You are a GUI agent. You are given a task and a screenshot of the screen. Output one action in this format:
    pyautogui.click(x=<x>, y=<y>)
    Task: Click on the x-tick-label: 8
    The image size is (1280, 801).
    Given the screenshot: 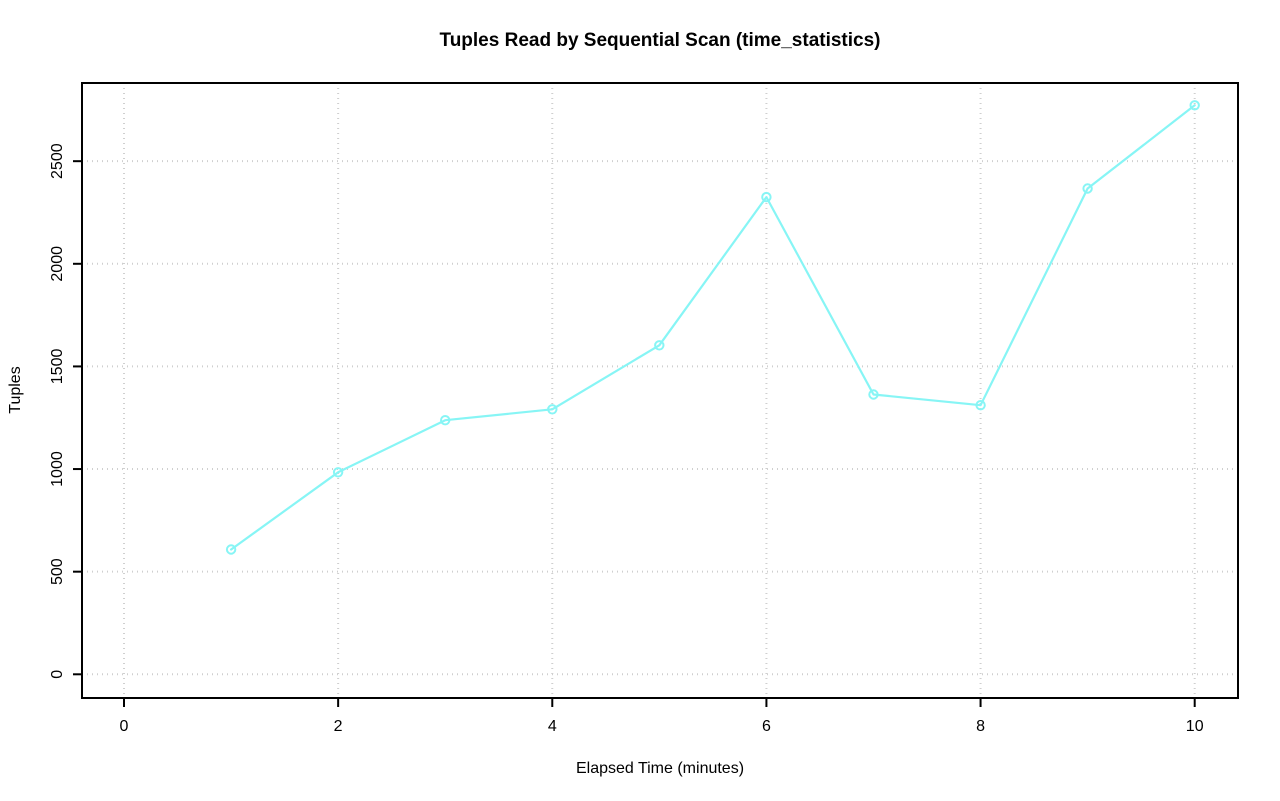 What is the action you would take?
    pyautogui.click(x=980, y=726)
    